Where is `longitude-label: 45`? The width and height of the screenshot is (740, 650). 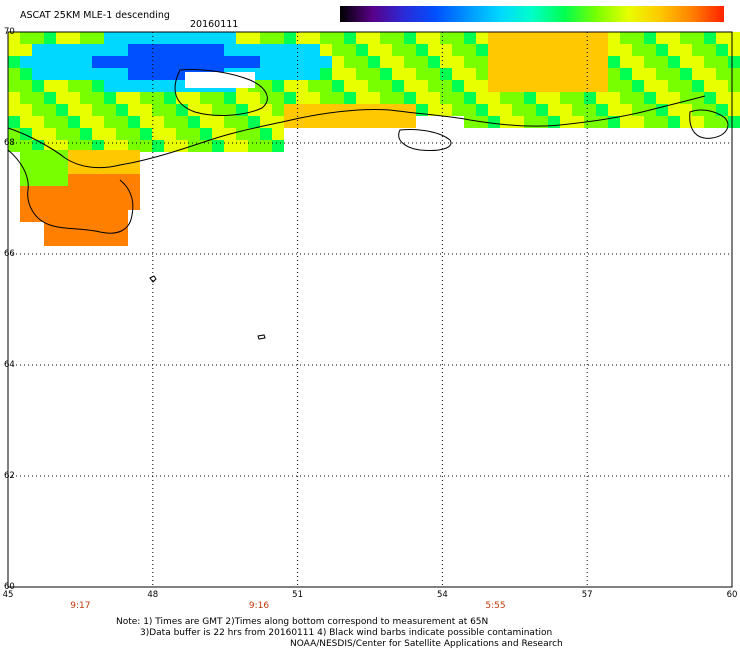
longitude-label: 45 is located at coordinates (8, 595).